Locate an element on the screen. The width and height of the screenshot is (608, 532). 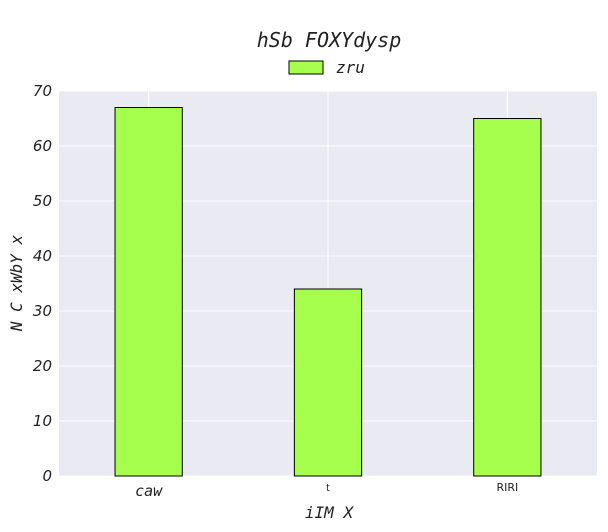
legend-swatch is located at coordinates (306, 67).